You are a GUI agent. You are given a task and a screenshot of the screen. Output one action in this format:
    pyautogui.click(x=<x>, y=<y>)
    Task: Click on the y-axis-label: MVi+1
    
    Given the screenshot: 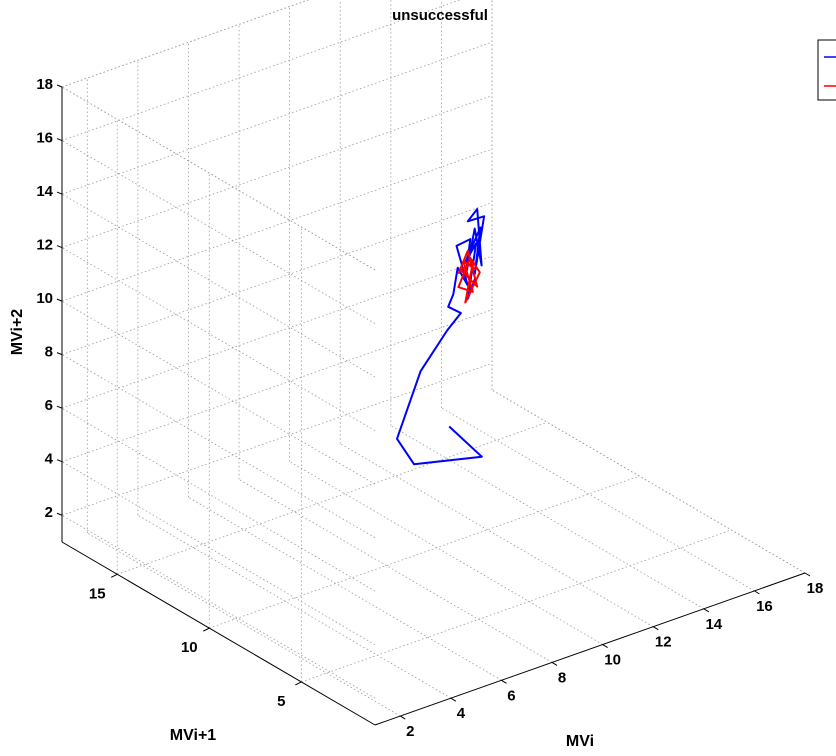 What is the action you would take?
    pyautogui.click(x=193, y=735)
    